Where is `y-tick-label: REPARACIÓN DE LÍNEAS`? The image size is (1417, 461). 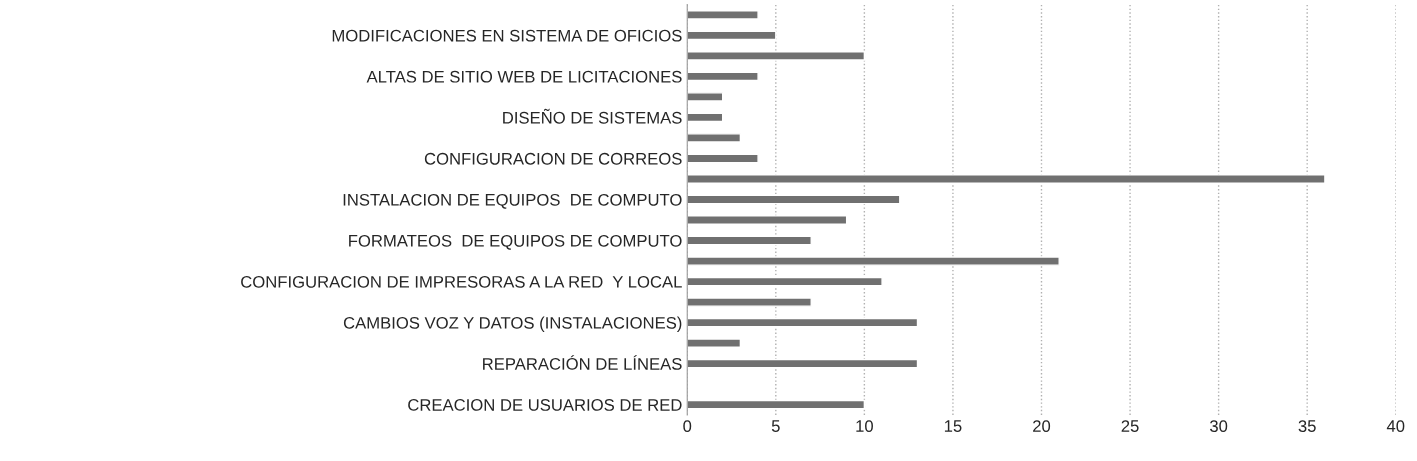
y-tick-label: REPARACIÓN DE LÍNEAS is located at coordinates (582, 362).